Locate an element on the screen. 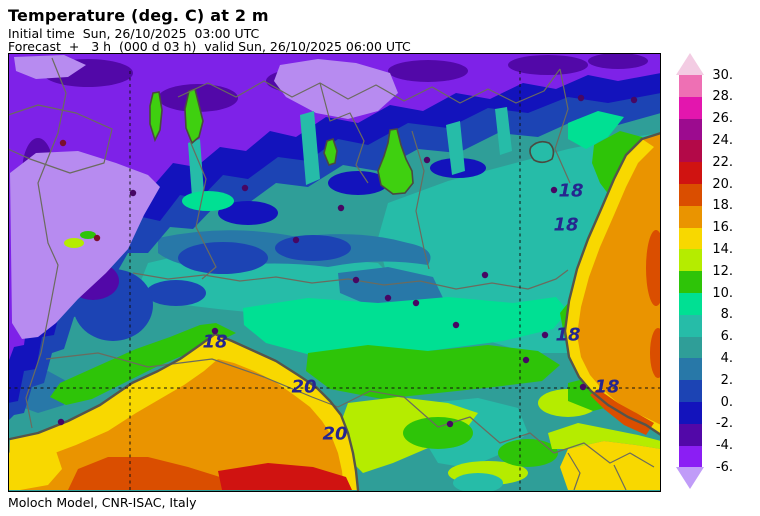  scale-tick-label: 14. is located at coordinates (722, 249).